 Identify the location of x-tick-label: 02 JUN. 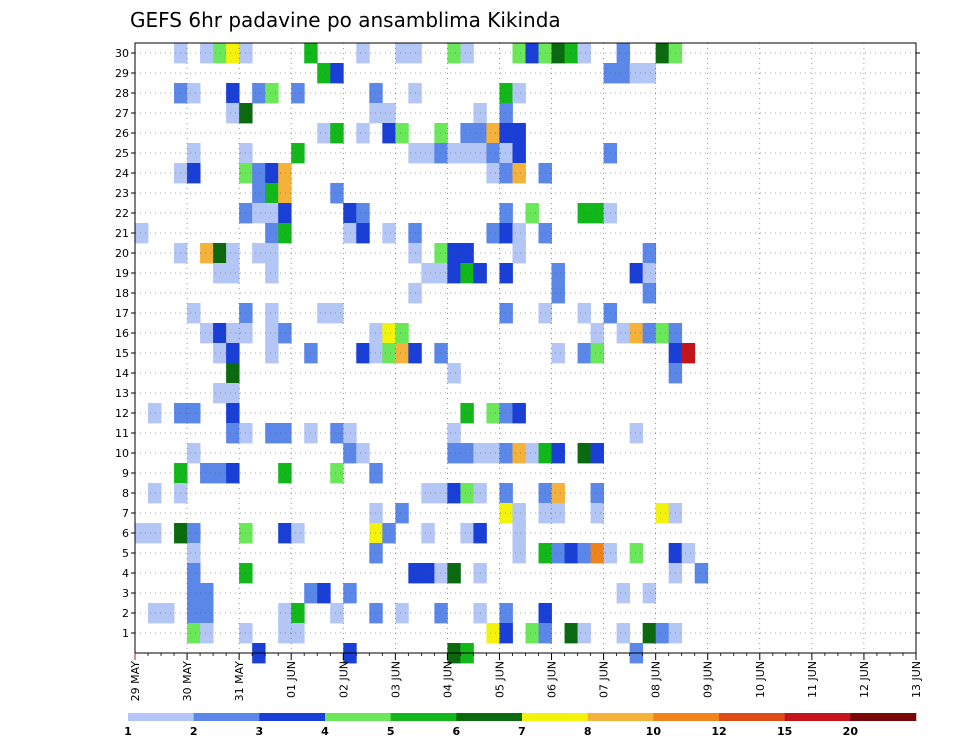
(343, 679).